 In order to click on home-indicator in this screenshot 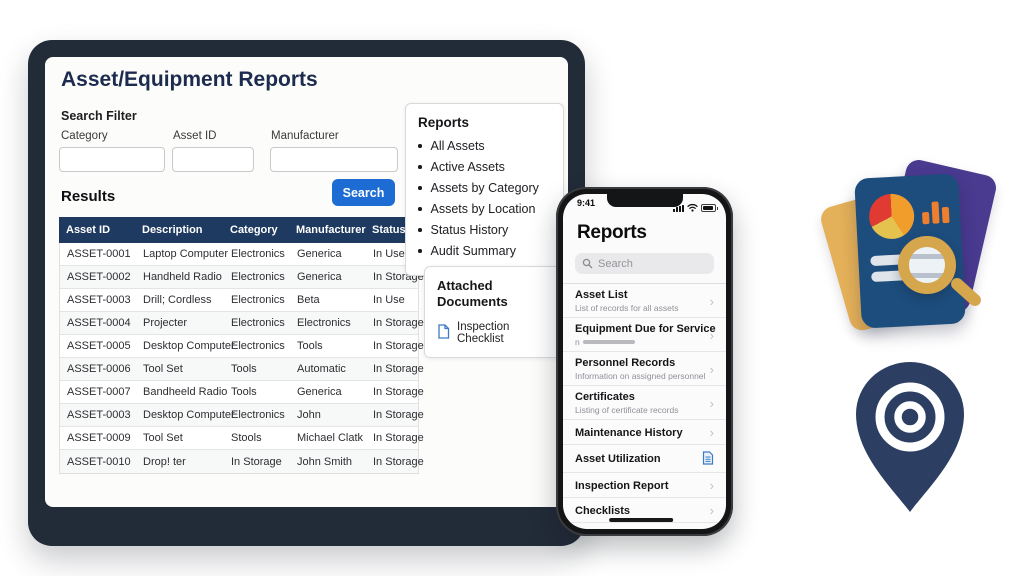, I will do `click(640, 519)`.